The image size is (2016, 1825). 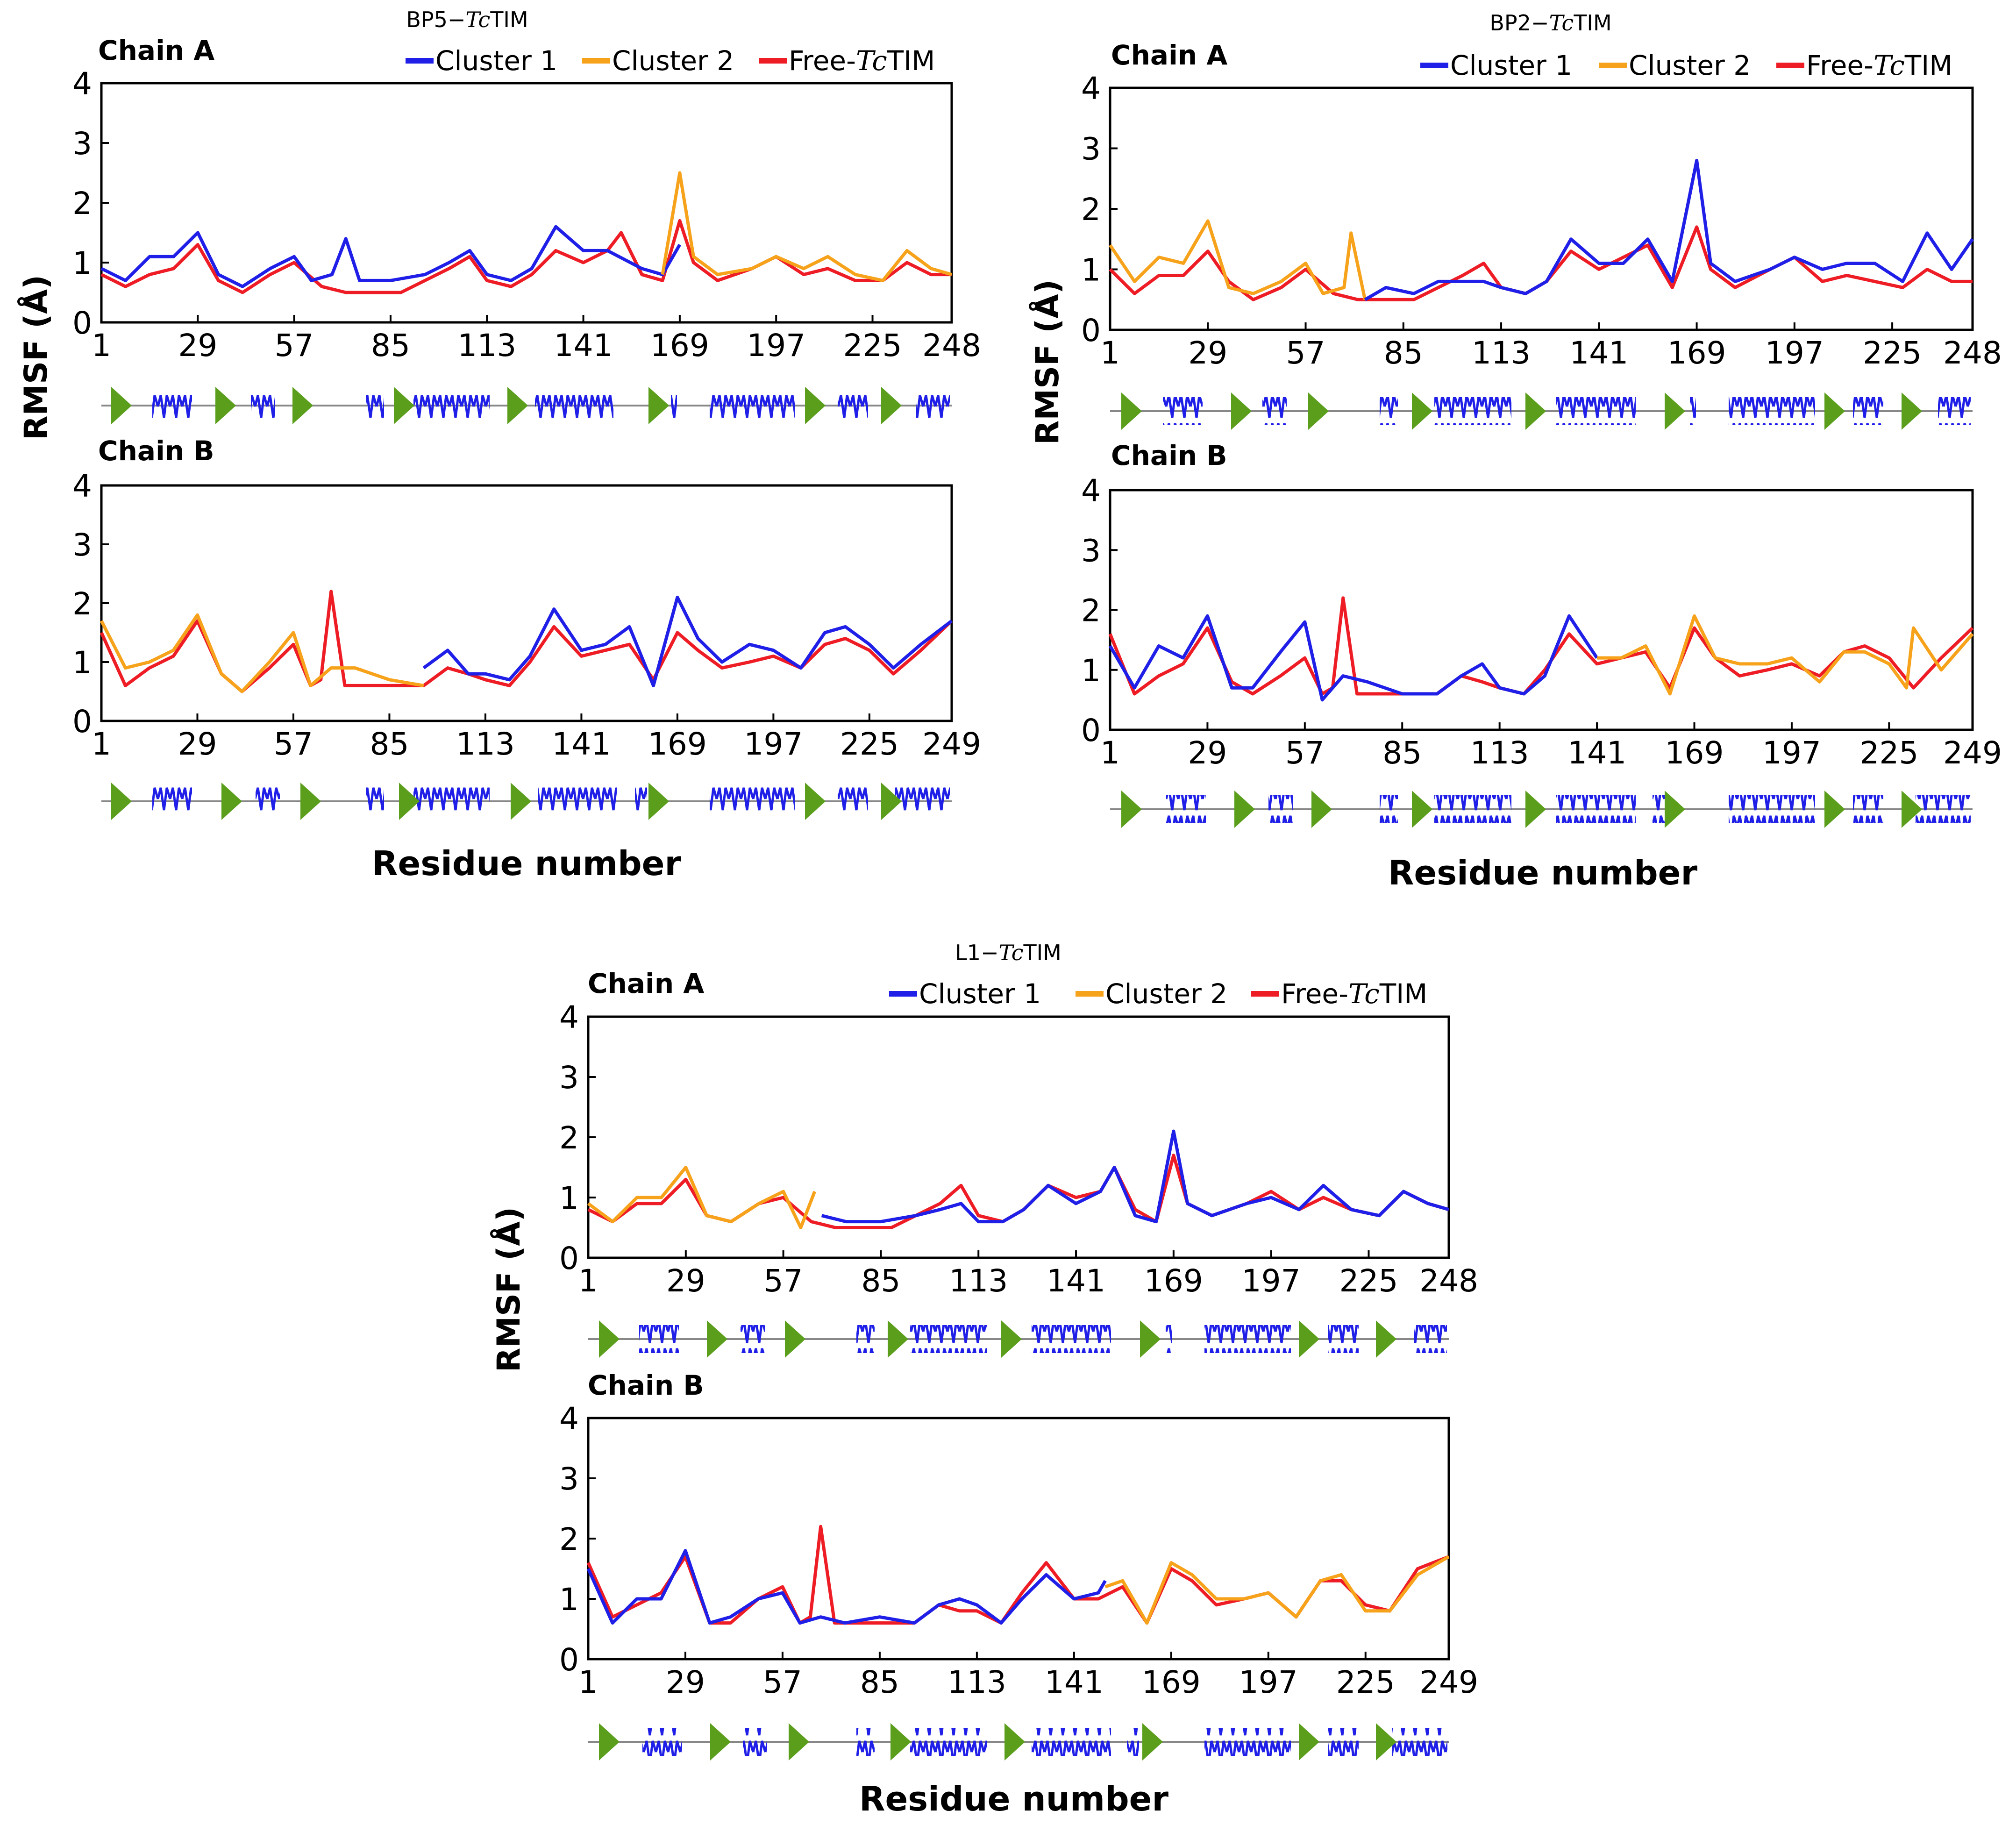 What do you see at coordinates (673, 61) in the screenshot?
I see `legend-cluster-2: Cluster 2` at bounding box center [673, 61].